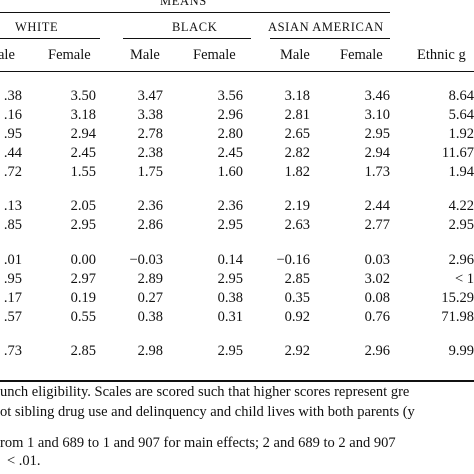 The width and height of the screenshot is (474, 474). Describe the element at coordinates (214, 55) in the screenshot. I see `subheader-female-black: Female` at that location.